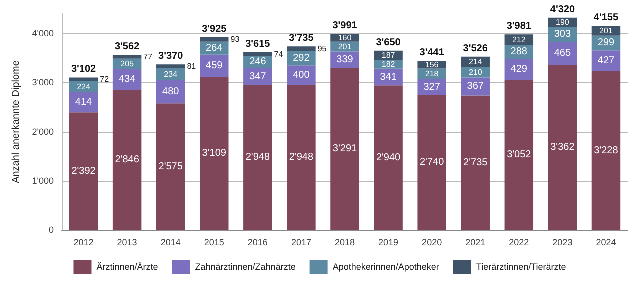 This screenshot has width=640, height=285. What do you see at coordinates (84, 102) in the screenshot?
I see `data-label: 414` at bounding box center [84, 102].